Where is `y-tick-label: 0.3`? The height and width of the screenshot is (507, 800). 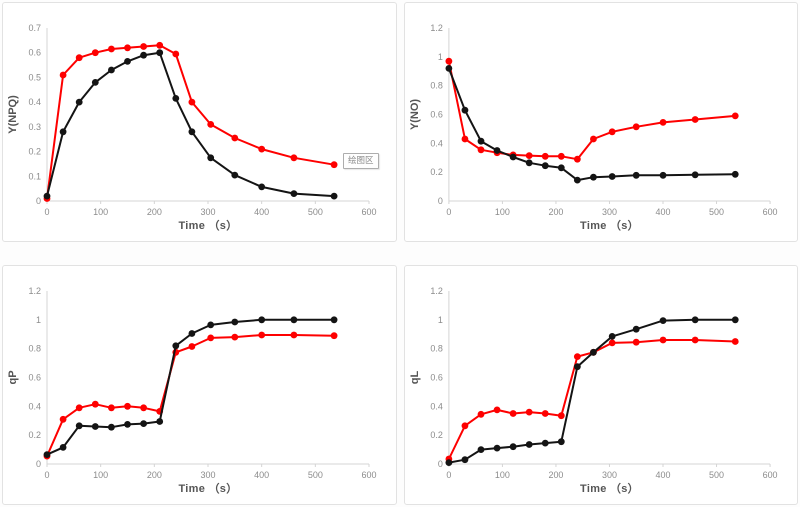
y-tick-label: 0.3 is located at coordinates (34, 127).